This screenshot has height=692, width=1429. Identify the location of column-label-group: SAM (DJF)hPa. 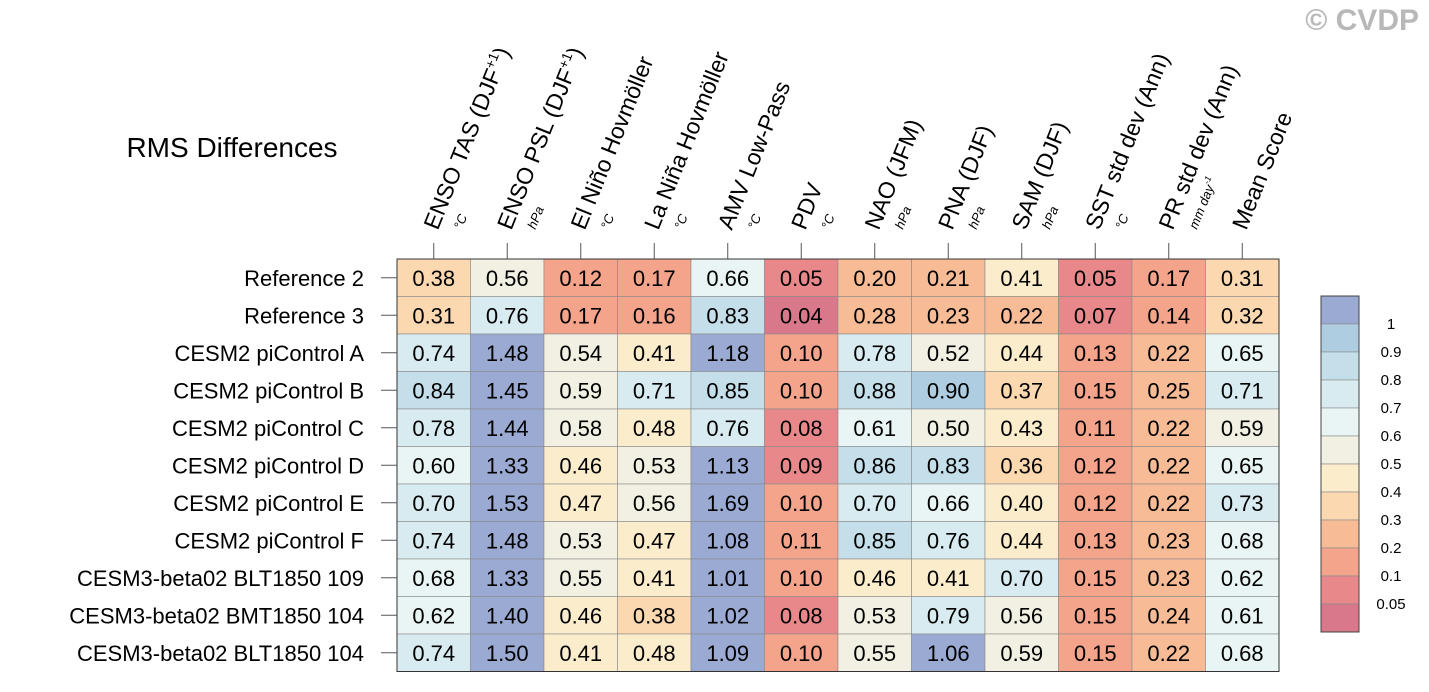
(1039, 175).